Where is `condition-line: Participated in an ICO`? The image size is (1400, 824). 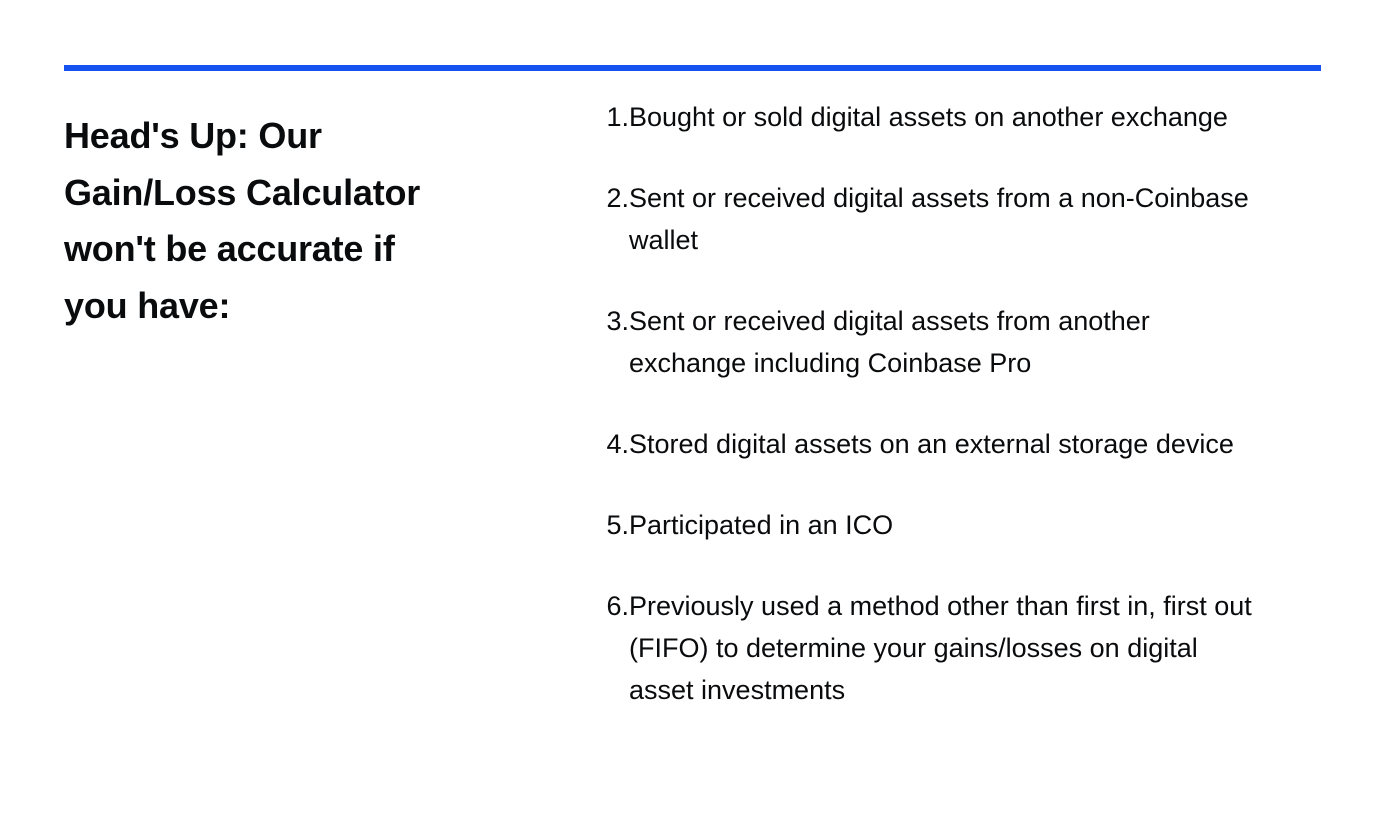
condition-line: Participated in an ICO is located at coordinates (761, 525).